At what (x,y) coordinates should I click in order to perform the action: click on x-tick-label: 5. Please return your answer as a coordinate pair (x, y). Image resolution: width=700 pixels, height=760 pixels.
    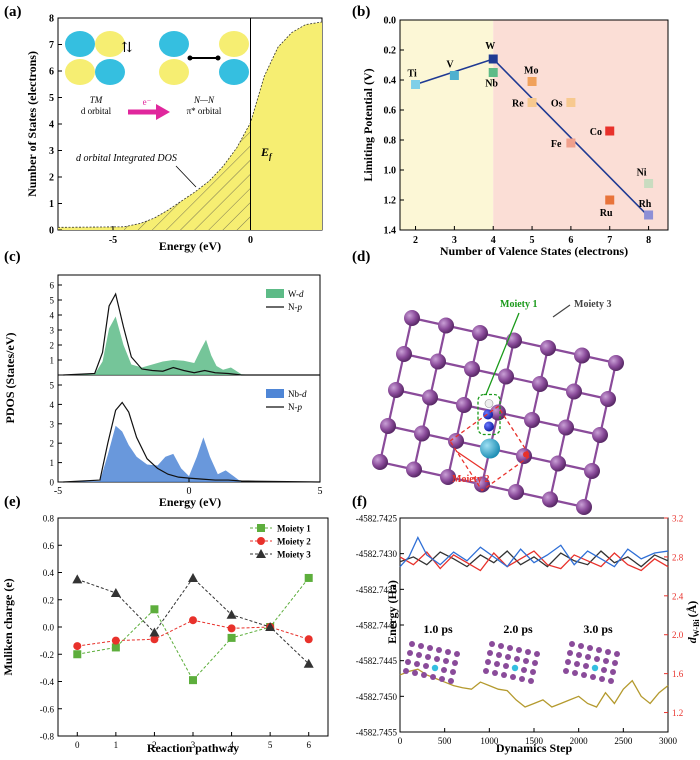
    Looking at the image, I should click on (320, 491).